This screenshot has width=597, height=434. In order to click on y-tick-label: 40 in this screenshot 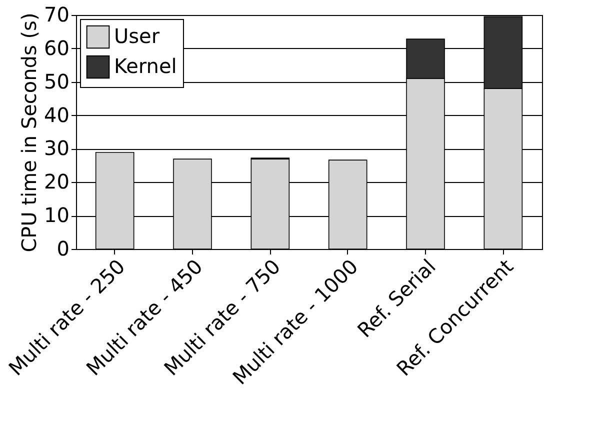, I will do `click(57, 114)`.